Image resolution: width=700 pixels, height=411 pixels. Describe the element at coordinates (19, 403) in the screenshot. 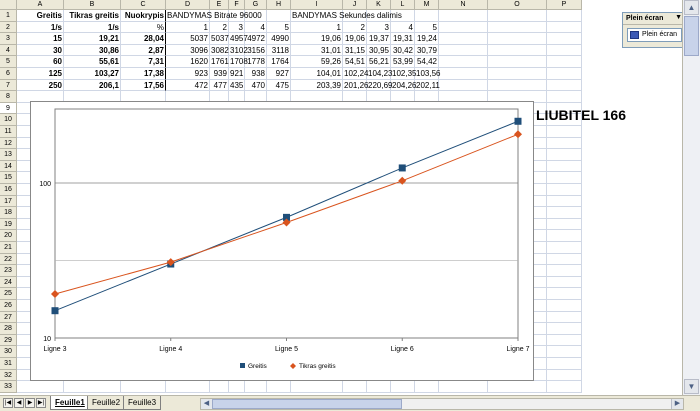

I see `prev-sheet-icon: ◀` at that location.